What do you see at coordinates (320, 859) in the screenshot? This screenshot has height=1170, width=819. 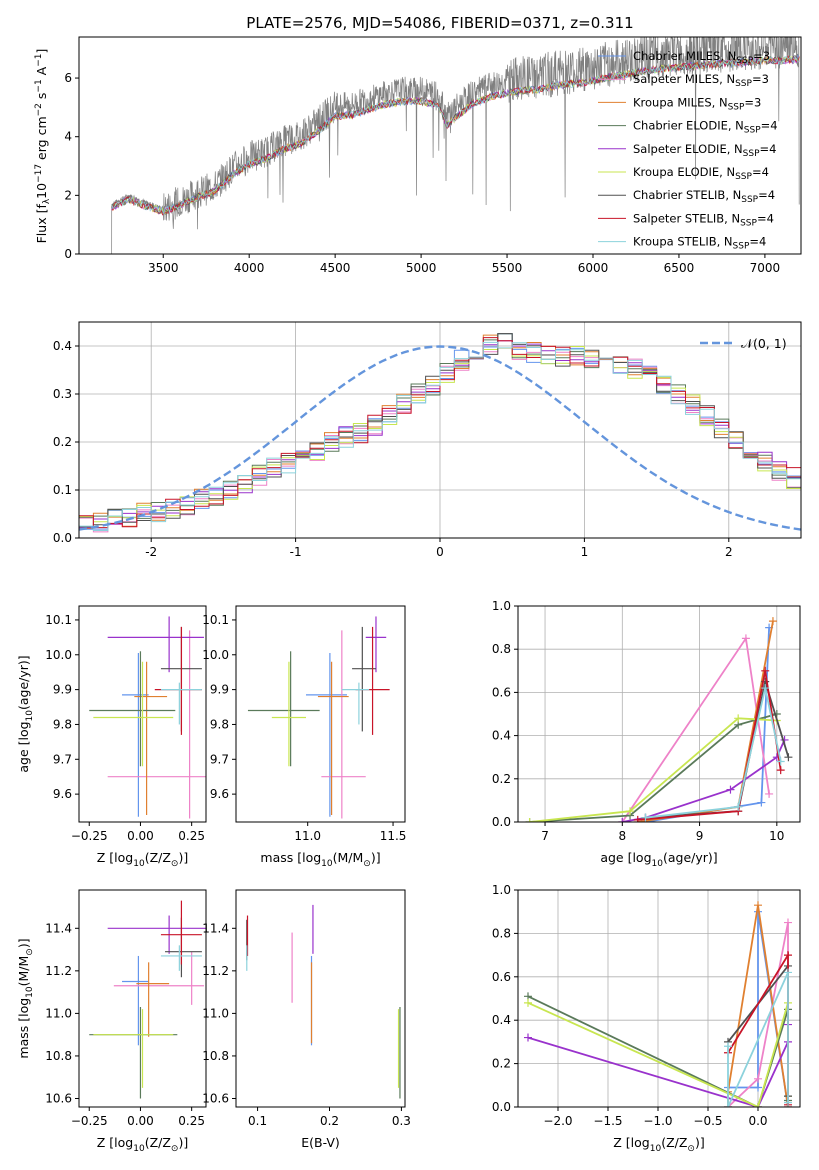 I see `x-axis-label: mass [log10(M/M⊙)]` at bounding box center [320, 859].